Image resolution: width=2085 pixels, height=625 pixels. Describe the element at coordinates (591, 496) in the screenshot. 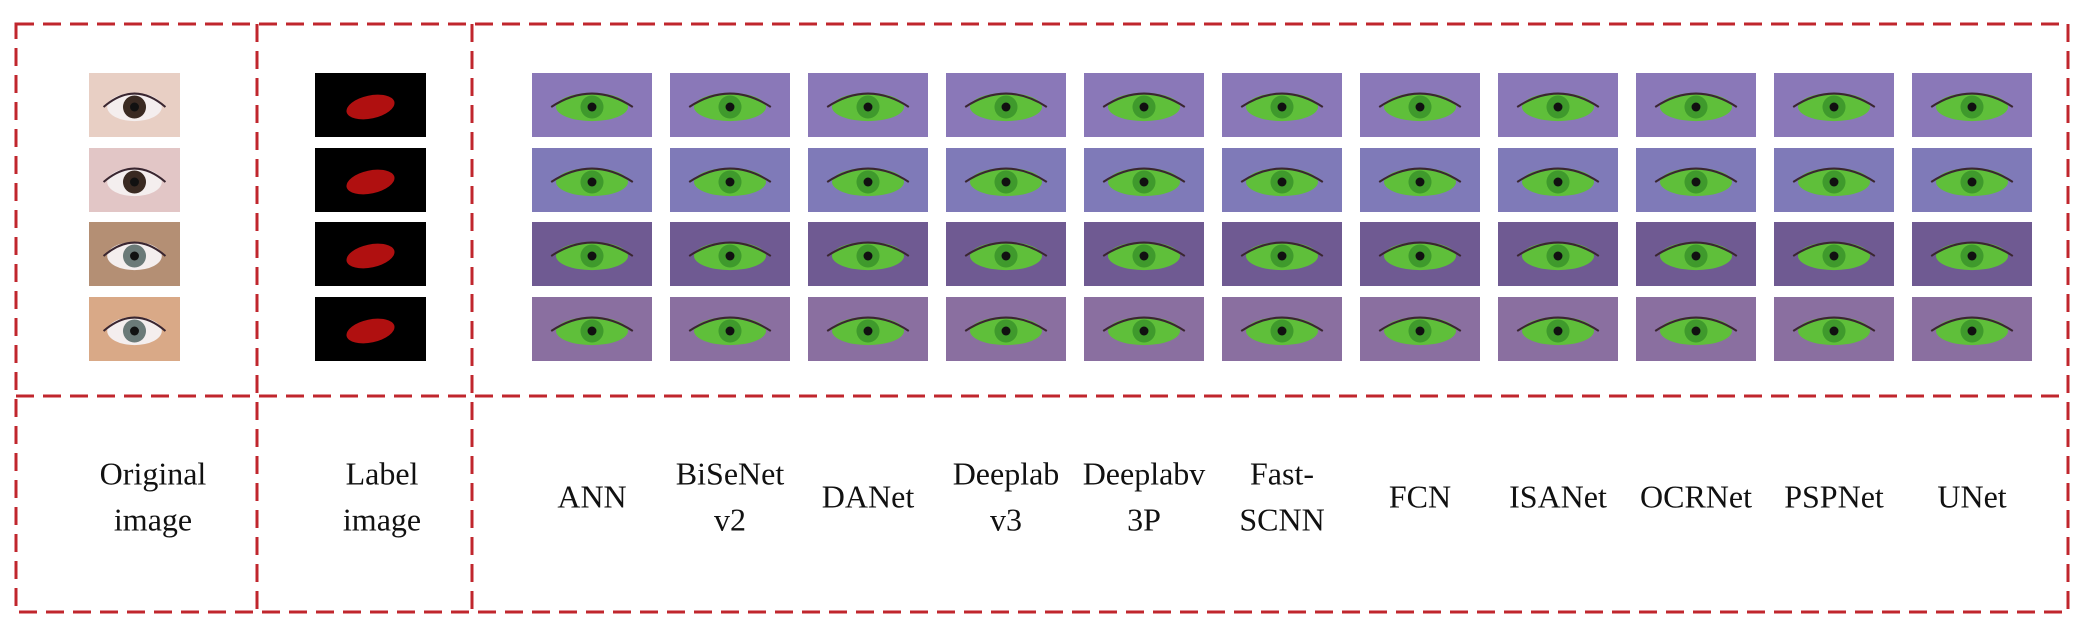

I see `column-label: ANN` at that location.